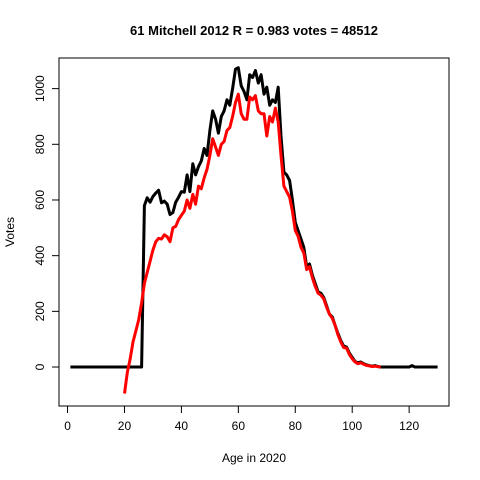  I want to click on y-axis-label: Votes, so click(10, 232).